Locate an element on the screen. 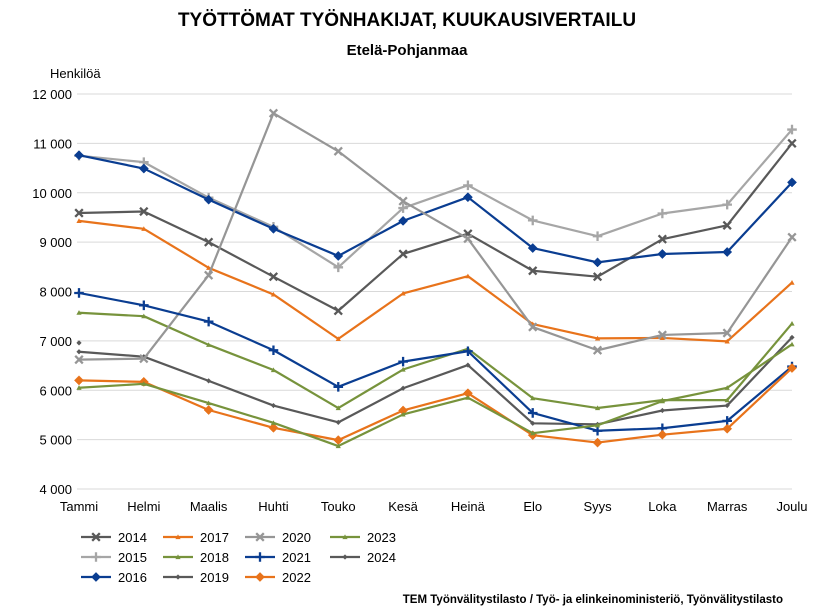 The width and height of the screenshot is (815, 616). x-tick-label: Elo is located at coordinates (532, 506).